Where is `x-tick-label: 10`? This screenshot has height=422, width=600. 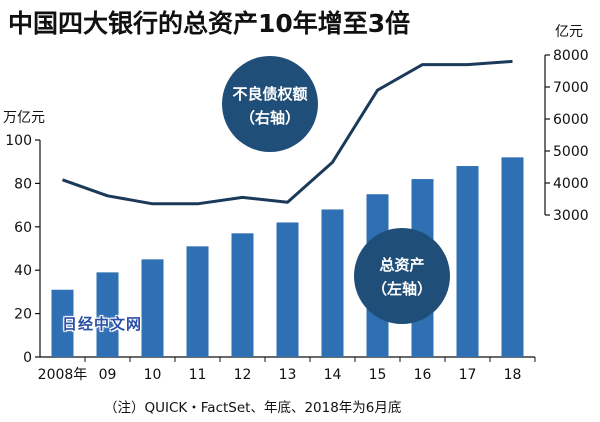
x-tick-label: 10 is located at coordinates (153, 375).